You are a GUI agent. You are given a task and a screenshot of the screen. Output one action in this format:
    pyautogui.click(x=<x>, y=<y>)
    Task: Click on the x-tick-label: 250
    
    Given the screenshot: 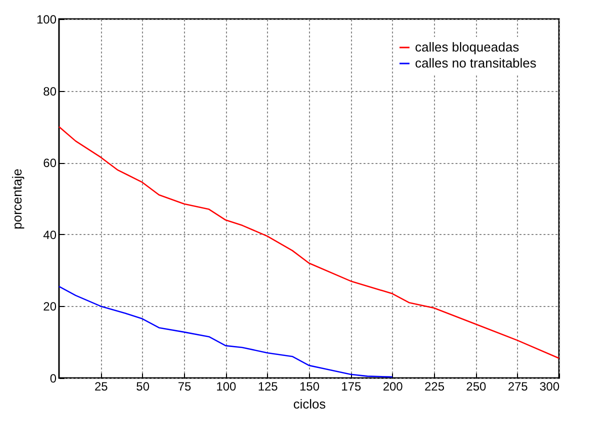 What is the action you would take?
    pyautogui.click(x=476, y=387)
    